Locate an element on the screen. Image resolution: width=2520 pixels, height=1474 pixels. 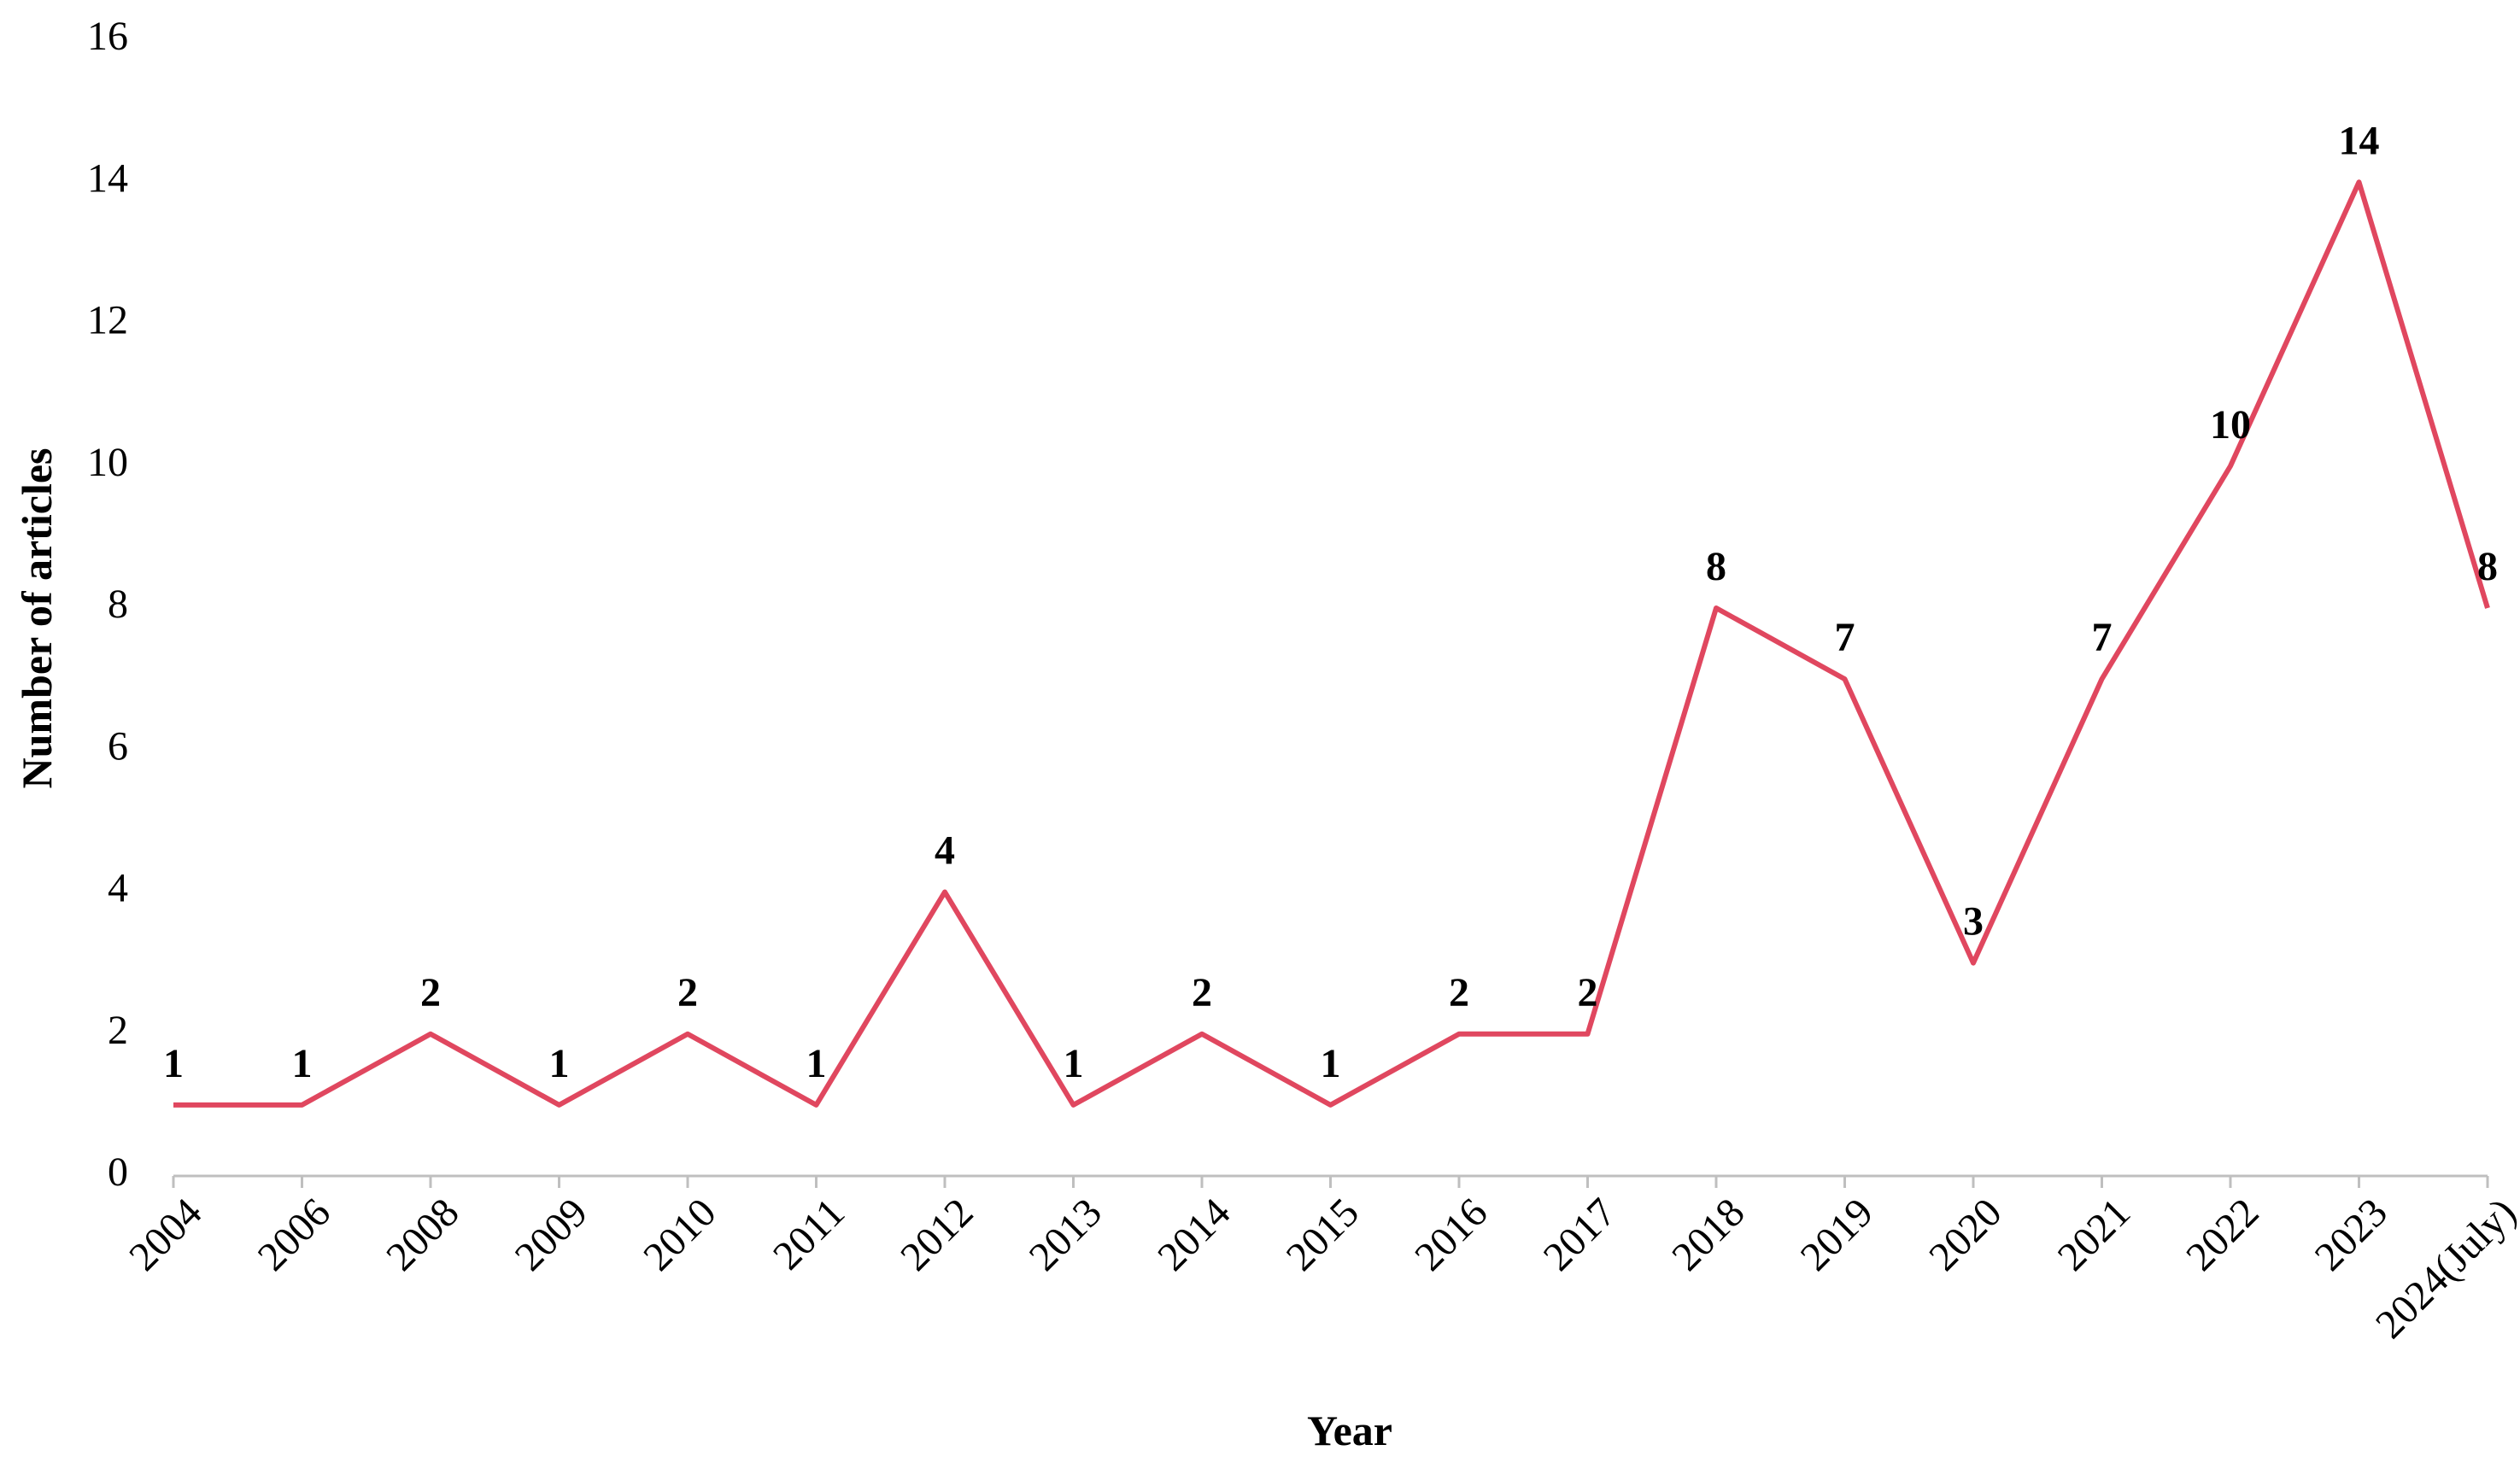
x-tick-label: 2024(July) is located at coordinates (2443, 1269).